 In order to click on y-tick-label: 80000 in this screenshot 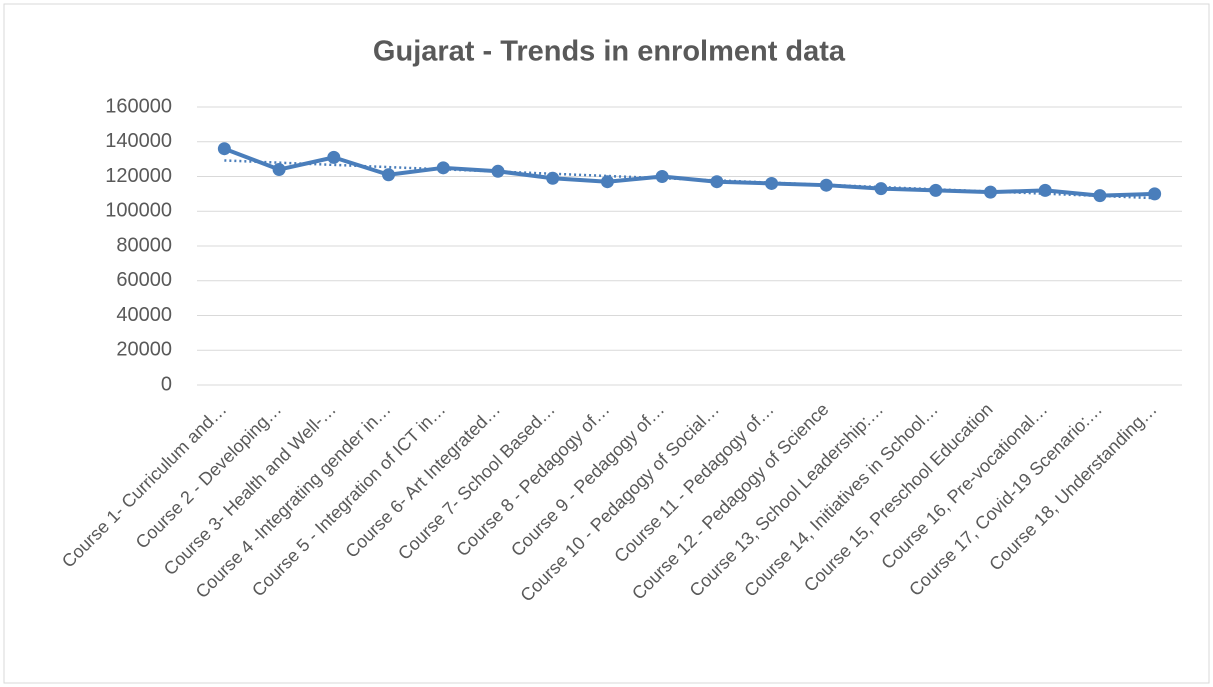, I will do `click(144, 245)`.